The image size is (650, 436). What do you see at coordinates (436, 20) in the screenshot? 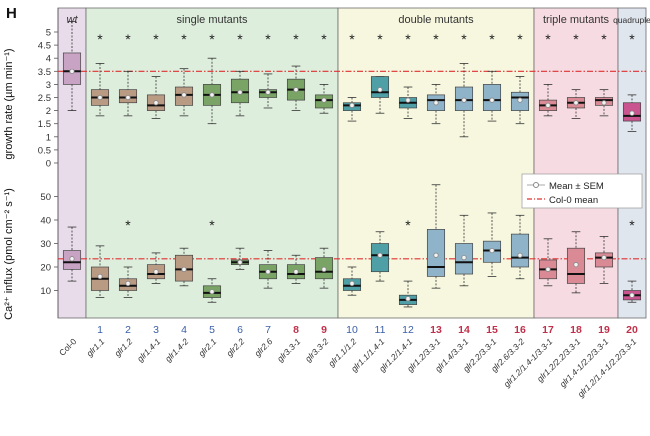
I see `group-label-2: double mutants` at bounding box center [436, 20].